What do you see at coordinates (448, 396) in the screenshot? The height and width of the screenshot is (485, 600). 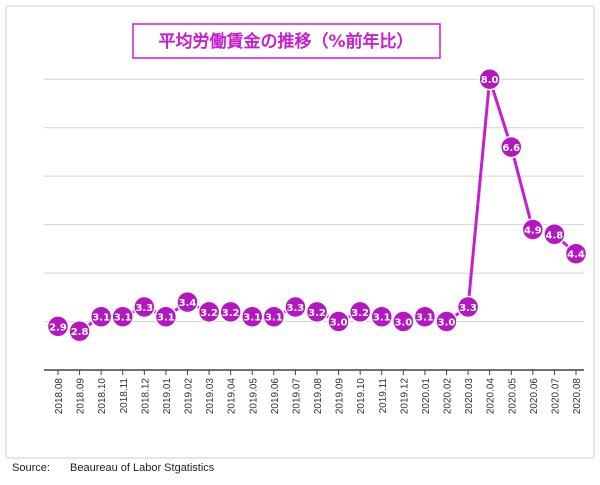 I see `x-tick-label: 2020.02` at bounding box center [448, 396].